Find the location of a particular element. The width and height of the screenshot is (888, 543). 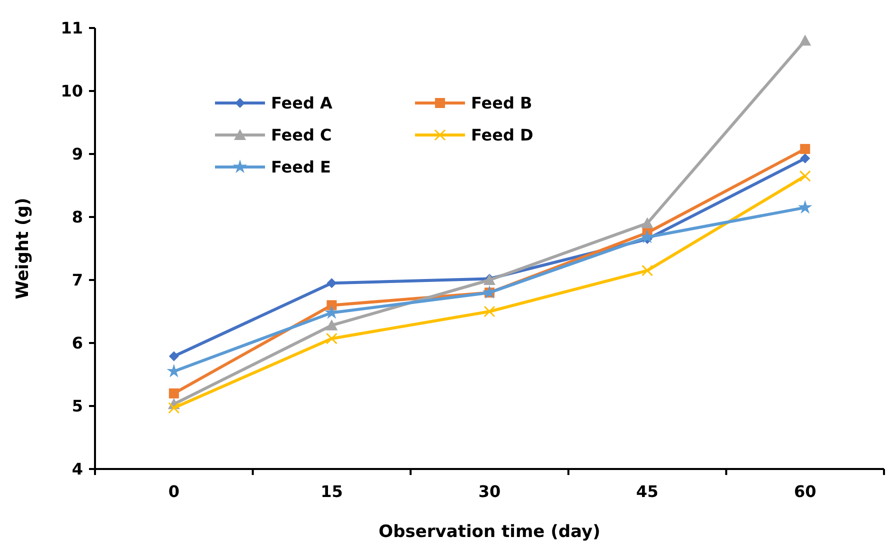

x-axis-title: Observation time (day) is located at coordinates (489, 532).